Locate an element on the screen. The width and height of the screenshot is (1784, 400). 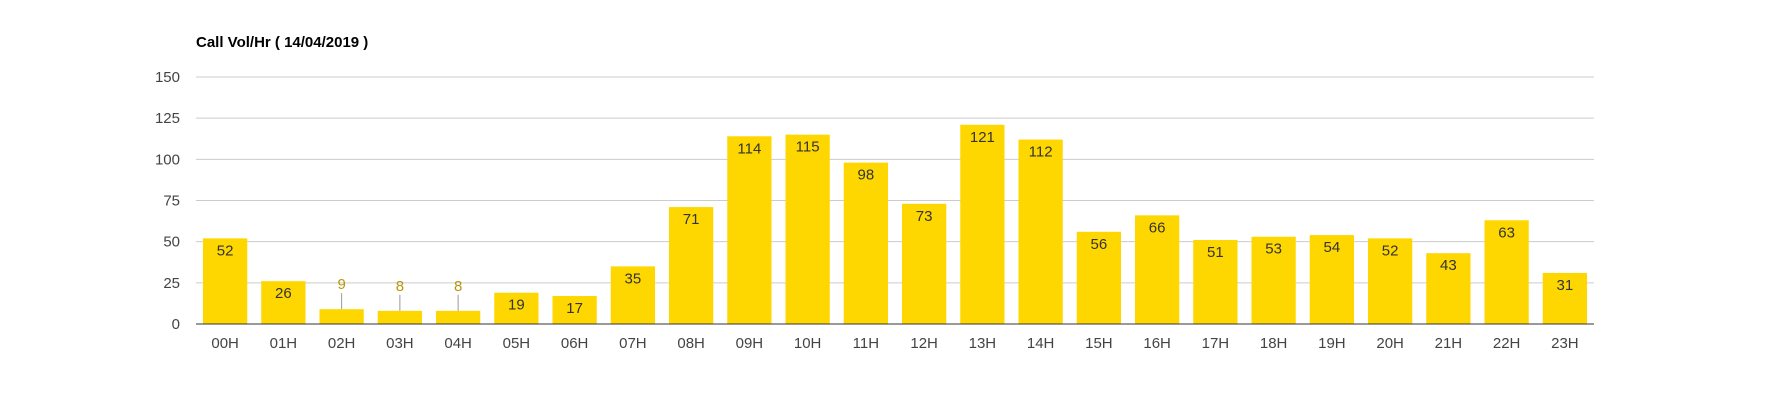
x-tick-label: 17H is located at coordinates (1216, 343).